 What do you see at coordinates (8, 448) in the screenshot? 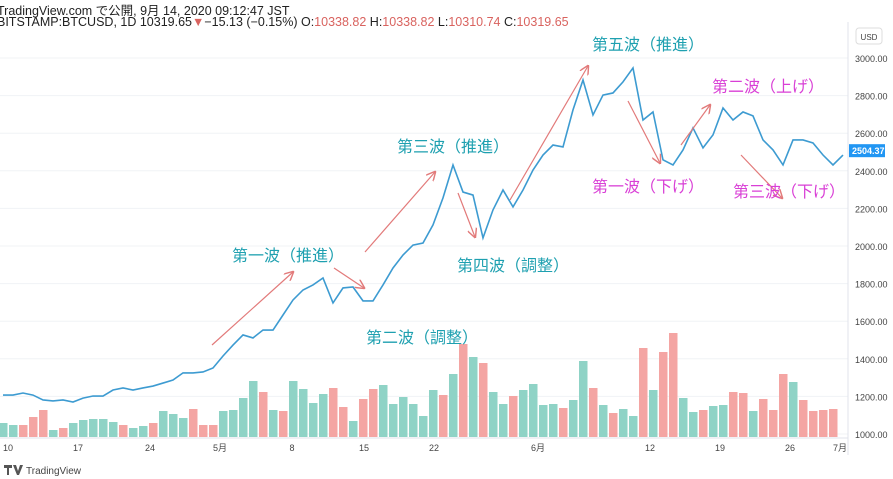
I see `x-tick-label: 10` at bounding box center [8, 448].